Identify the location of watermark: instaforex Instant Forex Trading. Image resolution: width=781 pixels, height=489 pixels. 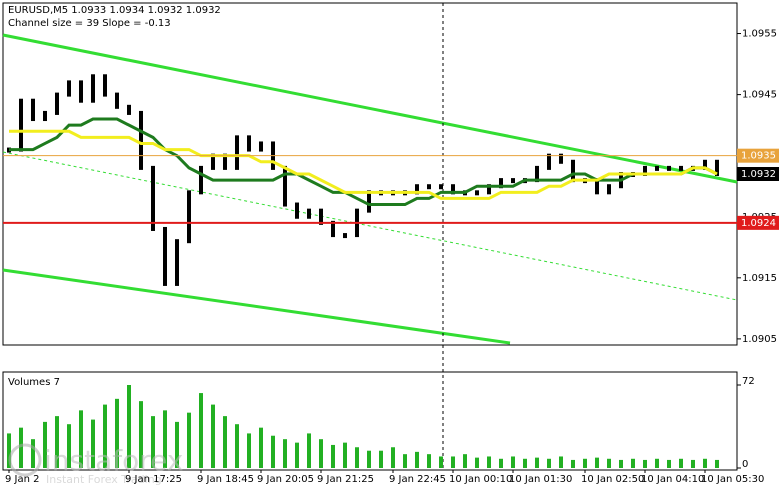
(95, 464).